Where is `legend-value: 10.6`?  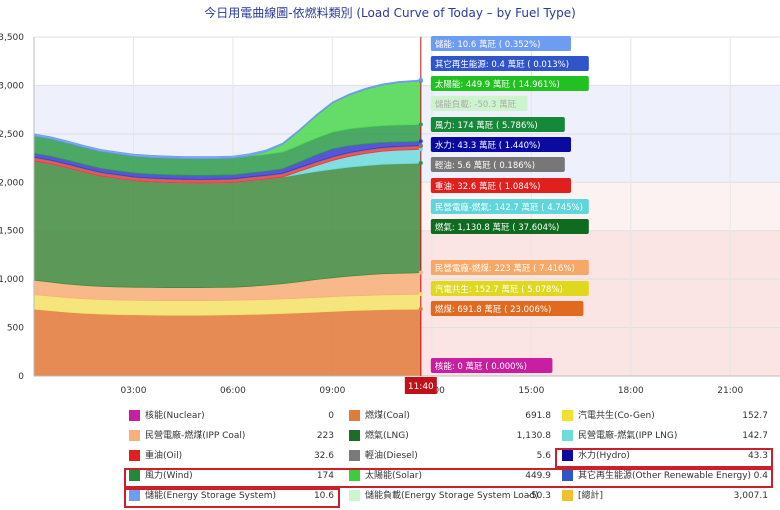 legend-value: 10.6 is located at coordinates (323, 496).